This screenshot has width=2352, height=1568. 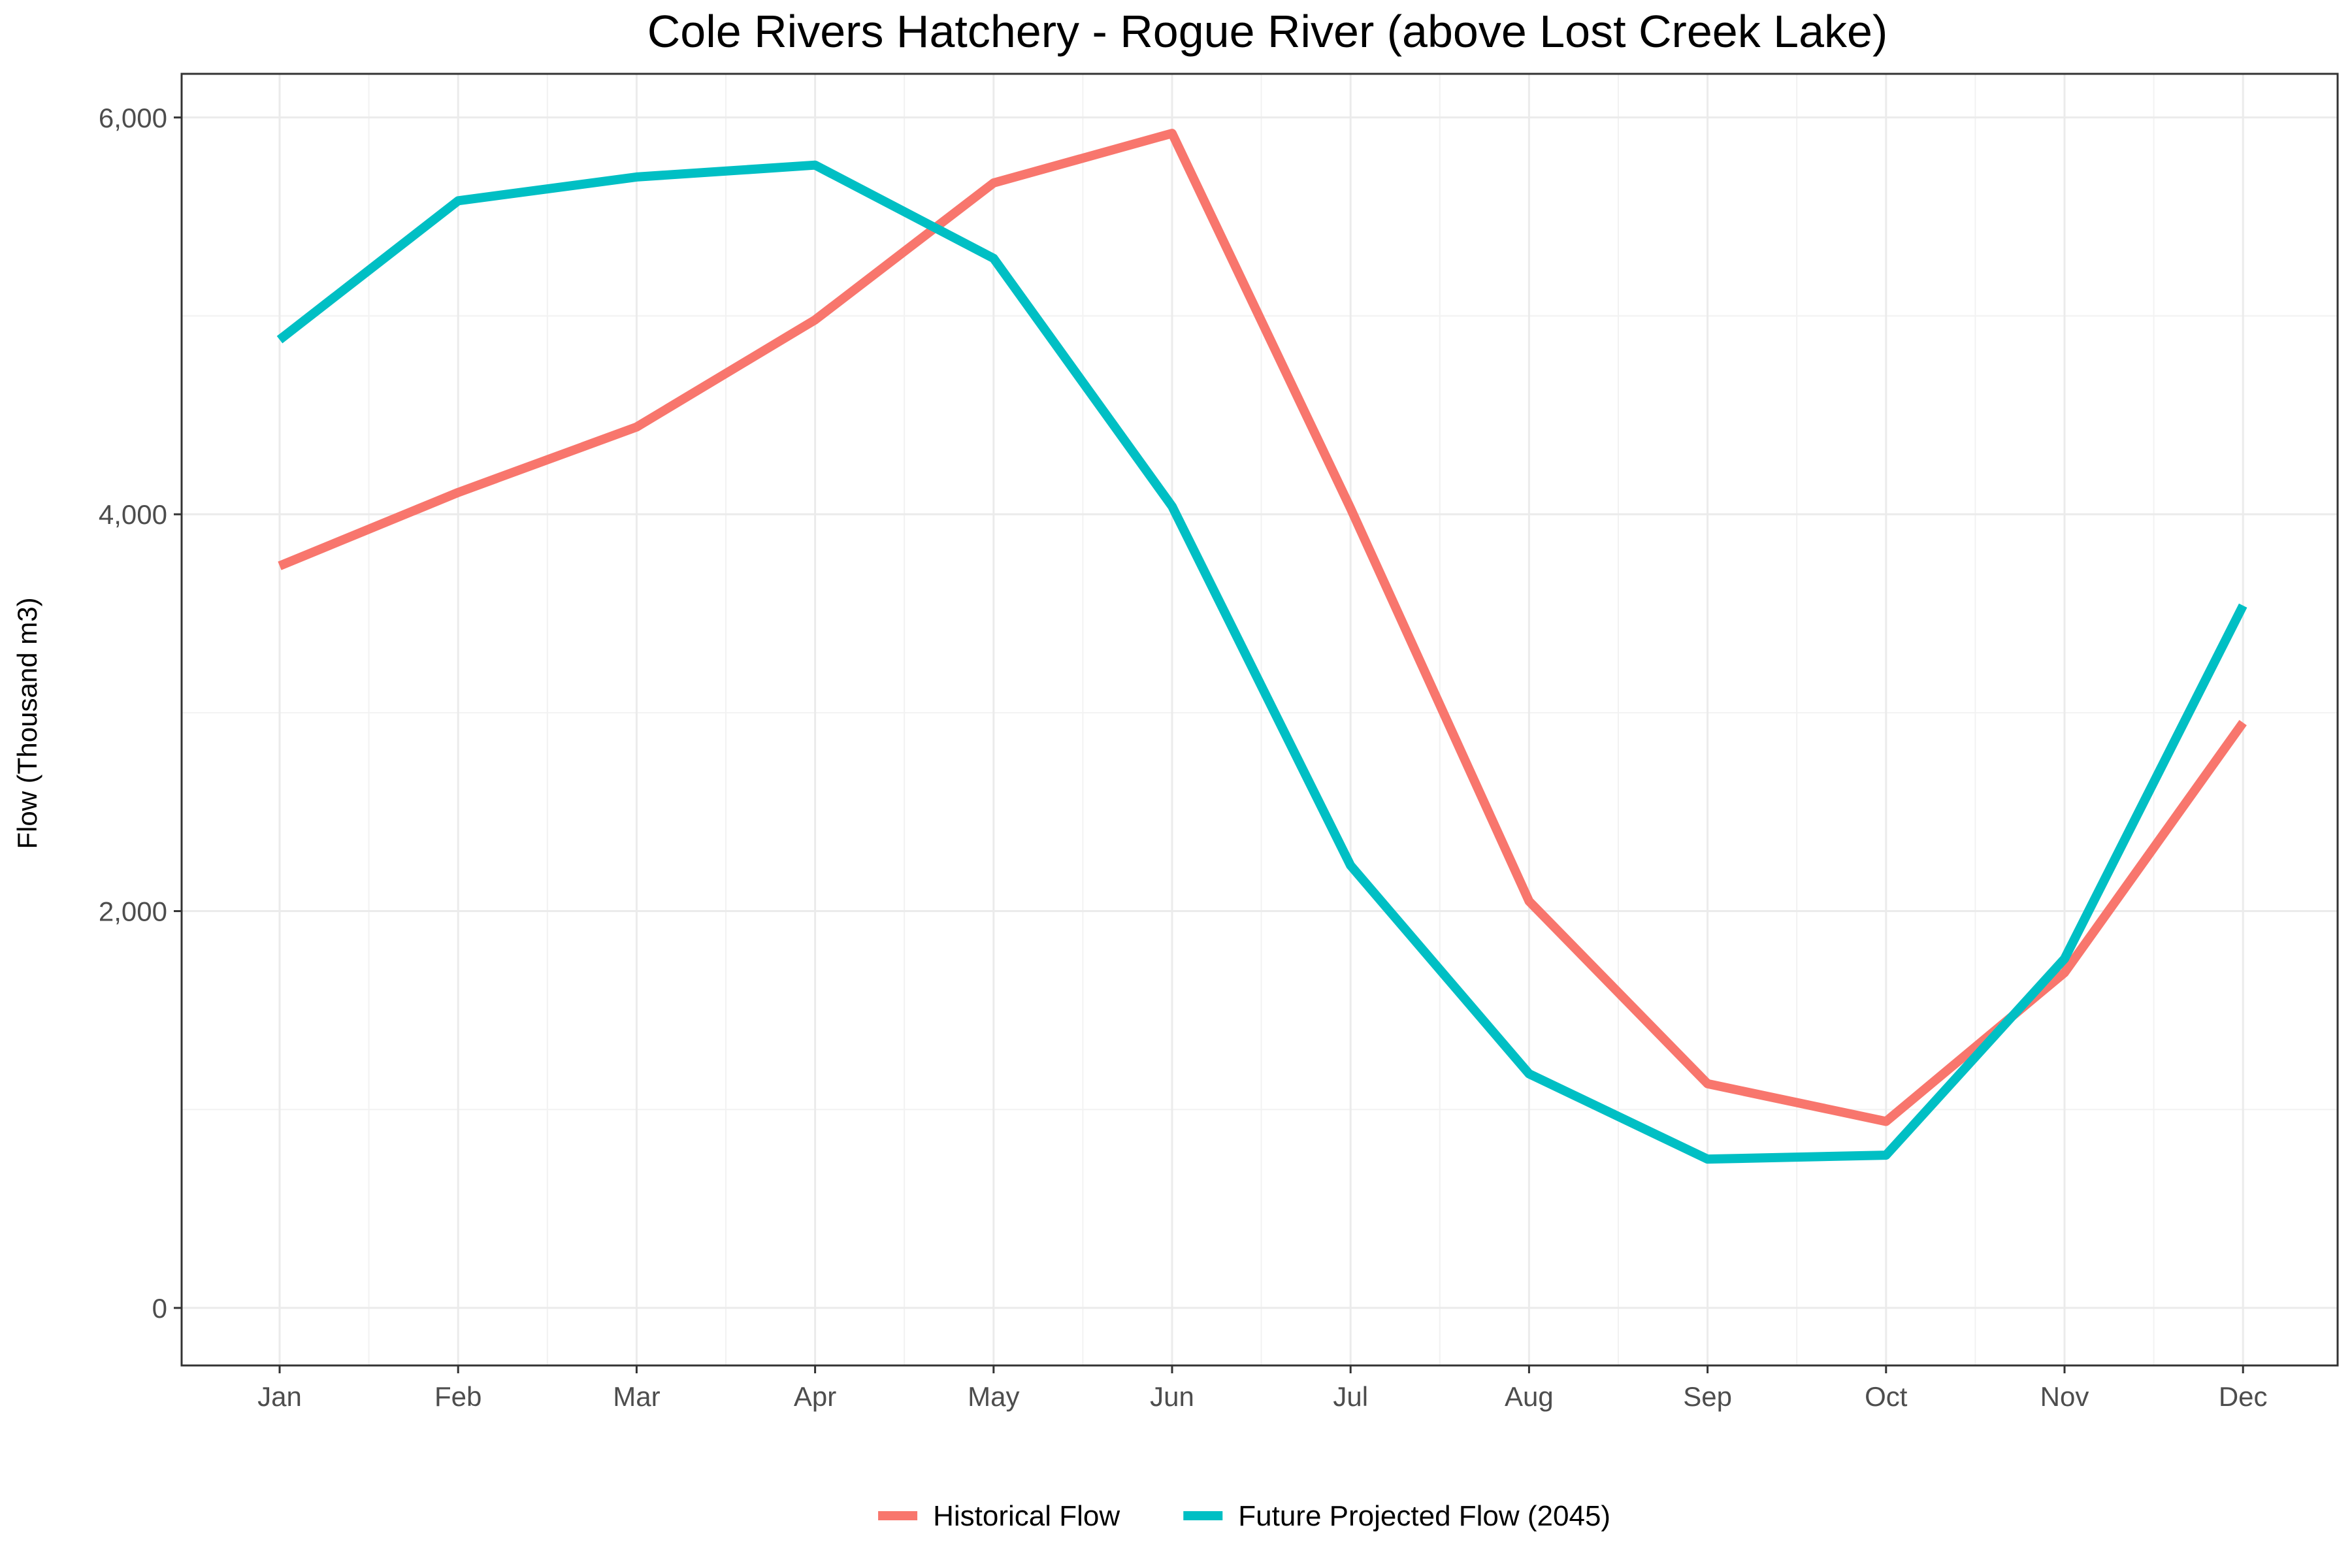 I want to click on x-tick-label: Apr, so click(x=815, y=1396).